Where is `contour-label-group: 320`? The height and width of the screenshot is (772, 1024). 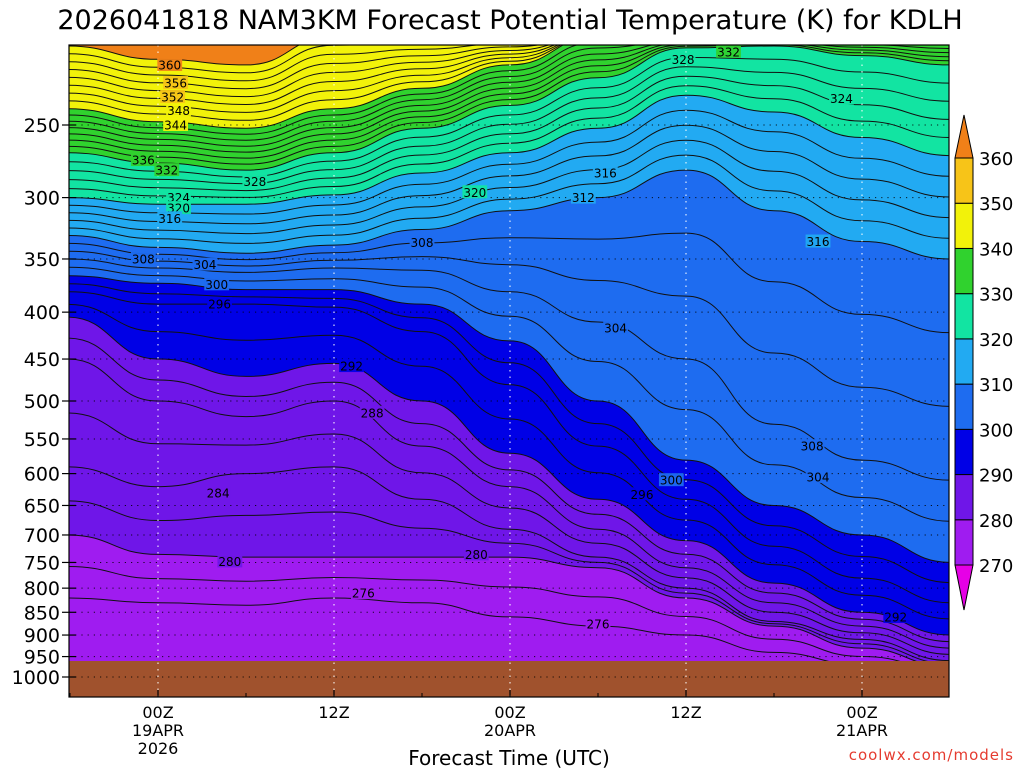
contour-label-group: 320 is located at coordinates (475, 192).